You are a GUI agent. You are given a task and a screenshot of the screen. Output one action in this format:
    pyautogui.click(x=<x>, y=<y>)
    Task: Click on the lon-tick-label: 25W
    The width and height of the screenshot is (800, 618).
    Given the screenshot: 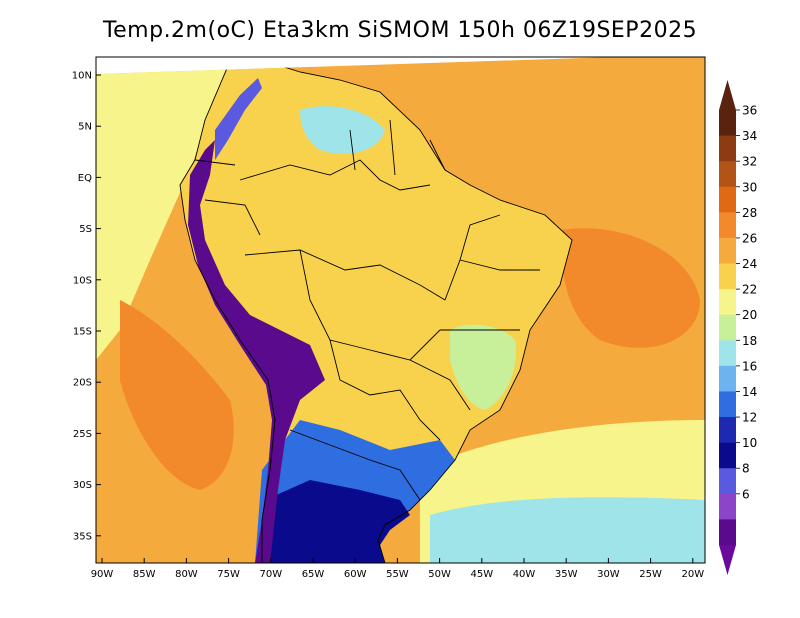 What is the action you would take?
    pyautogui.click(x=650, y=574)
    